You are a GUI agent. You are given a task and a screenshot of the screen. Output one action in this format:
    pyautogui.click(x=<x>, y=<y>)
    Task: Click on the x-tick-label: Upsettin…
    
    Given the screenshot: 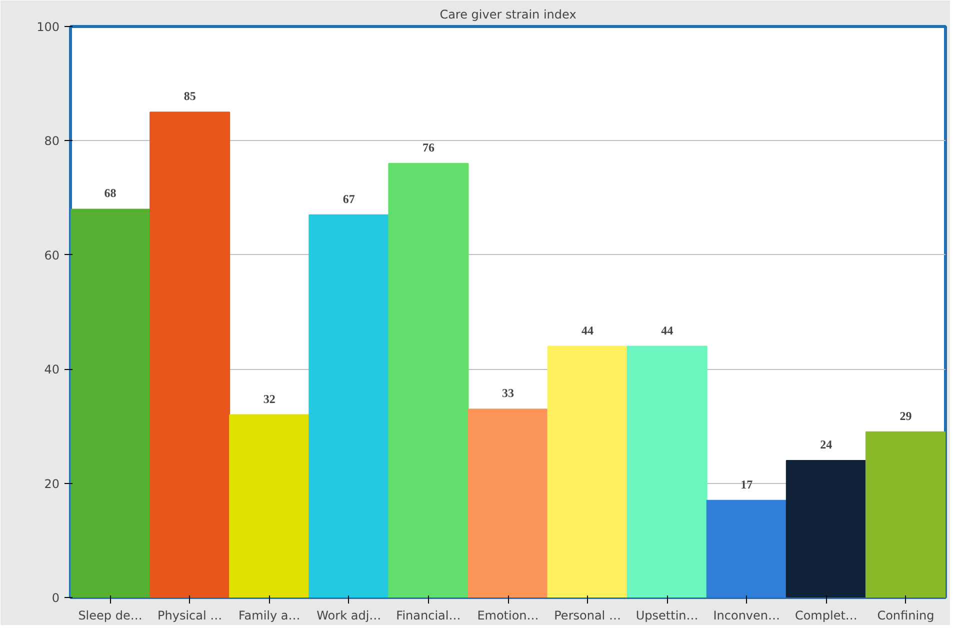 What is the action you would take?
    pyautogui.click(x=667, y=615)
    